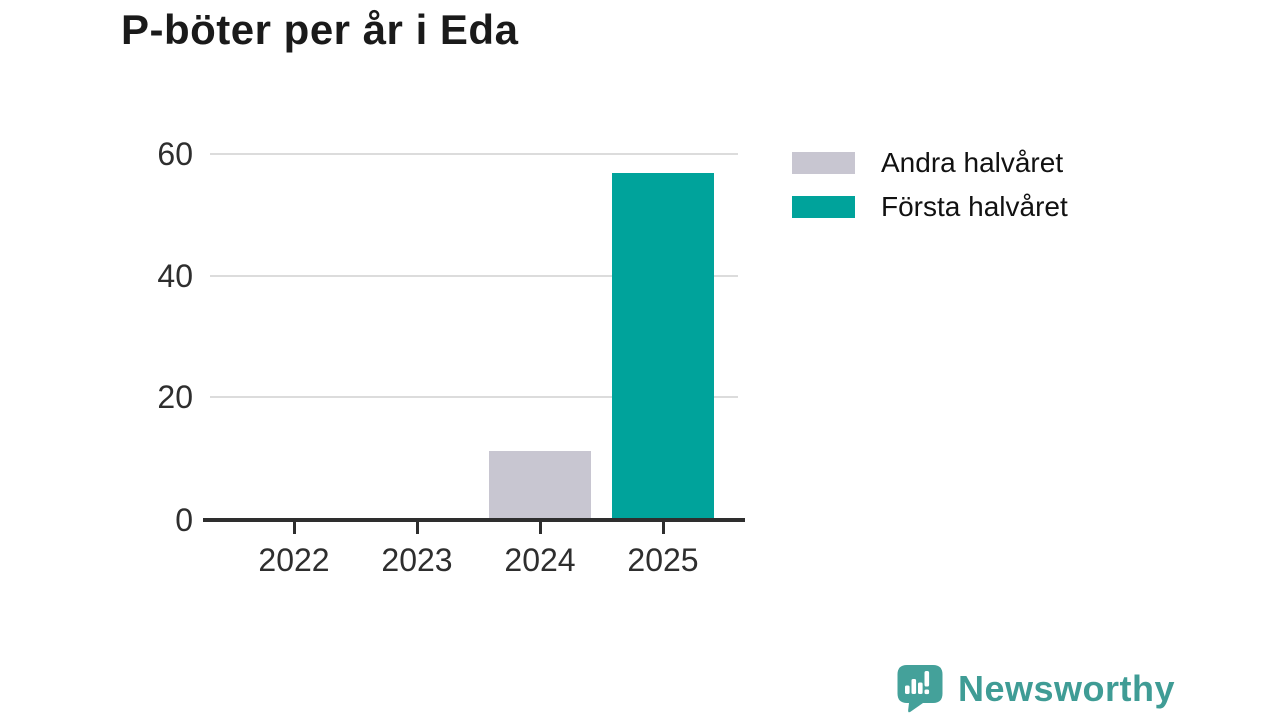 The width and height of the screenshot is (1280, 720). I want to click on bar-2024-andra-halv-ret, so click(540, 484).